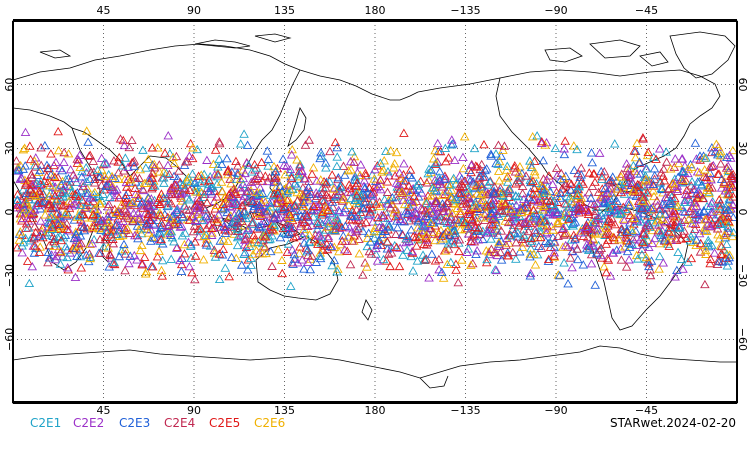 This screenshot has height=450, width=750. What do you see at coordinates (104, 10) in the screenshot?
I see `top-lon-label: 45` at bounding box center [104, 10].